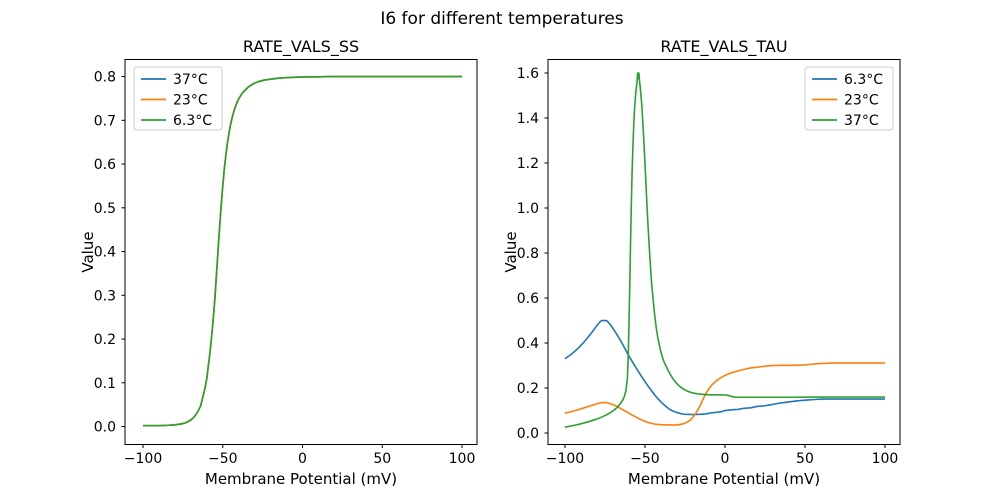  What do you see at coordinates (724, 394) in the screenshot?
I see `series-line-23°C` at bounding box center [724, 394].